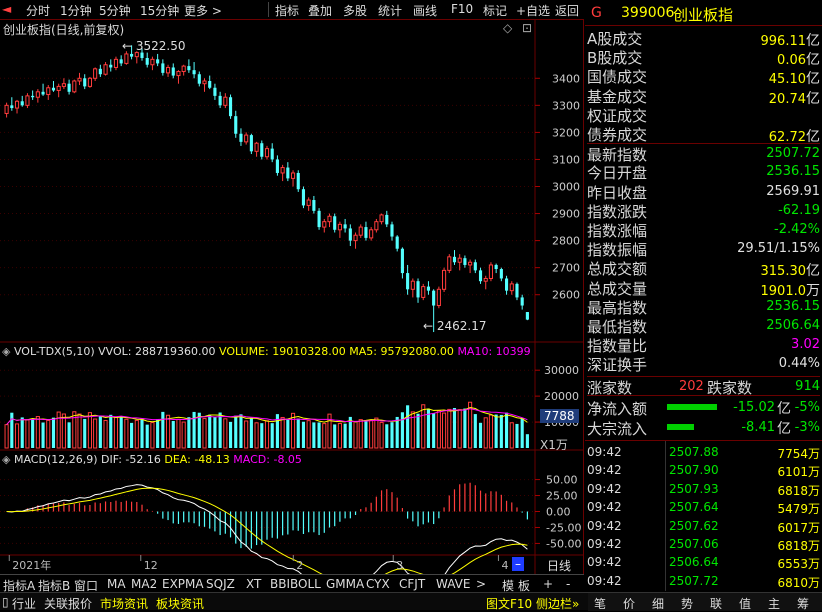  I want to click on indicator-tab: XT, so click(254, 584).